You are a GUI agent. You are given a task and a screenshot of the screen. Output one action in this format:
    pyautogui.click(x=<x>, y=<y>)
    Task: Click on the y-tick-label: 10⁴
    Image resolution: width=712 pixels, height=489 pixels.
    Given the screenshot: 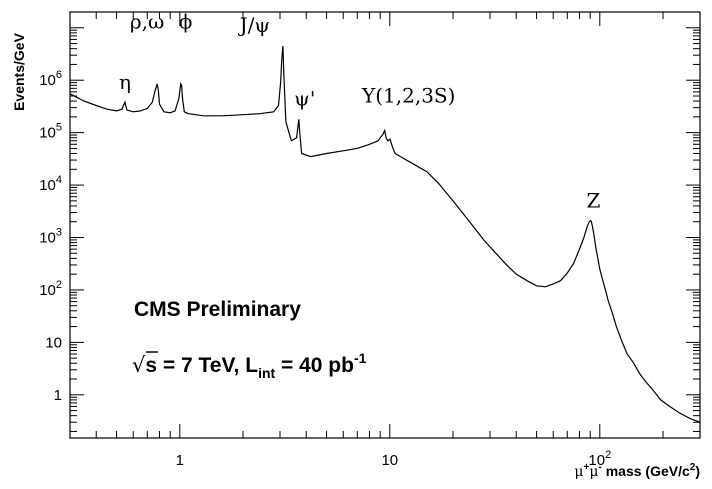 What is the action you would take?
    pyautogui.click(x=50, y=184)
    